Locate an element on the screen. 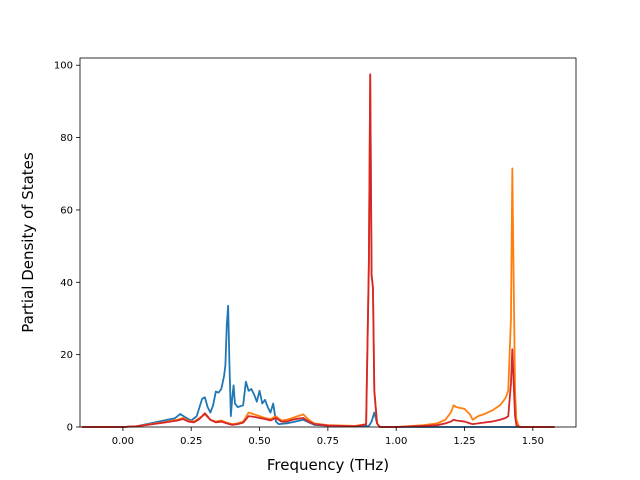 This screenshot has width=640, height=480. x-axis: 0.00 0.25 0.50 0.75 1.00 1.25 1.50 is located at coordinates (328, 437).